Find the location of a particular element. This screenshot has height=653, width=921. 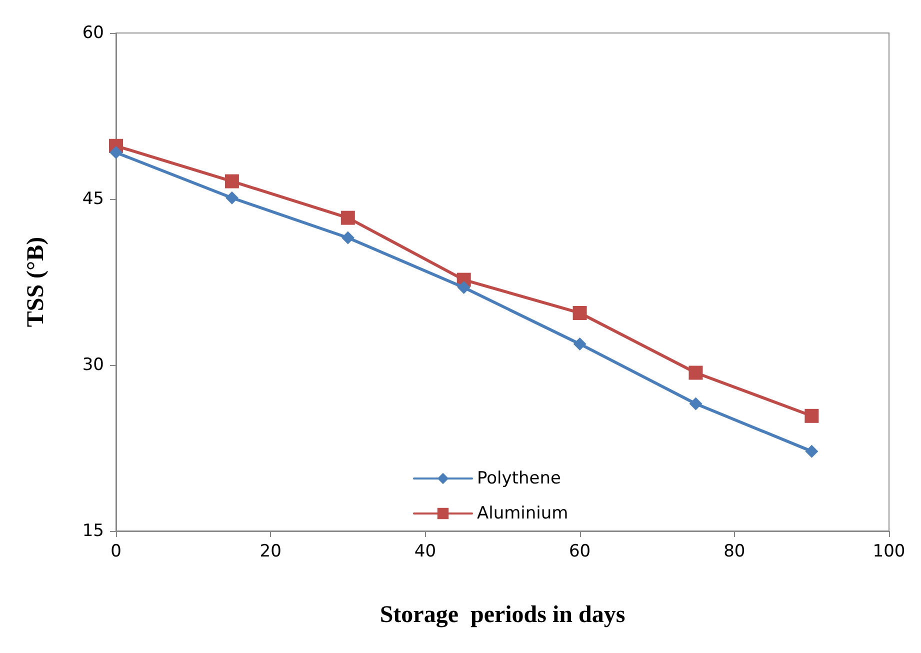

x-tick-label: 100 is located at coordinates (889, 552).